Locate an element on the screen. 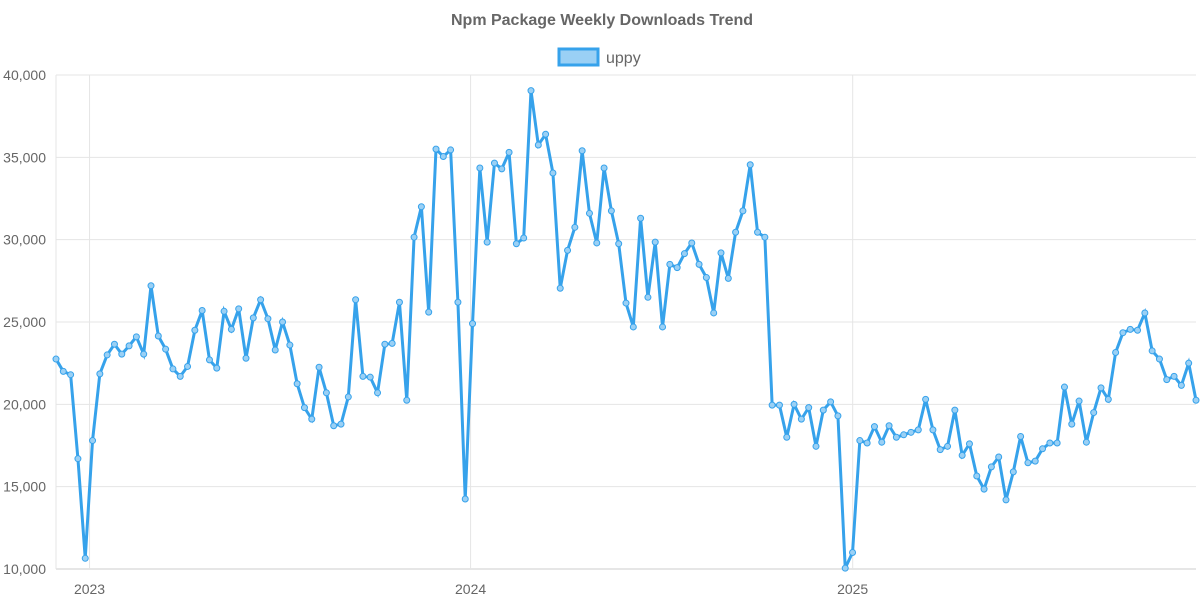 This screenshot has height=600, width=1200. x-tick-label: 2023 is located at coordinates (89, 589).